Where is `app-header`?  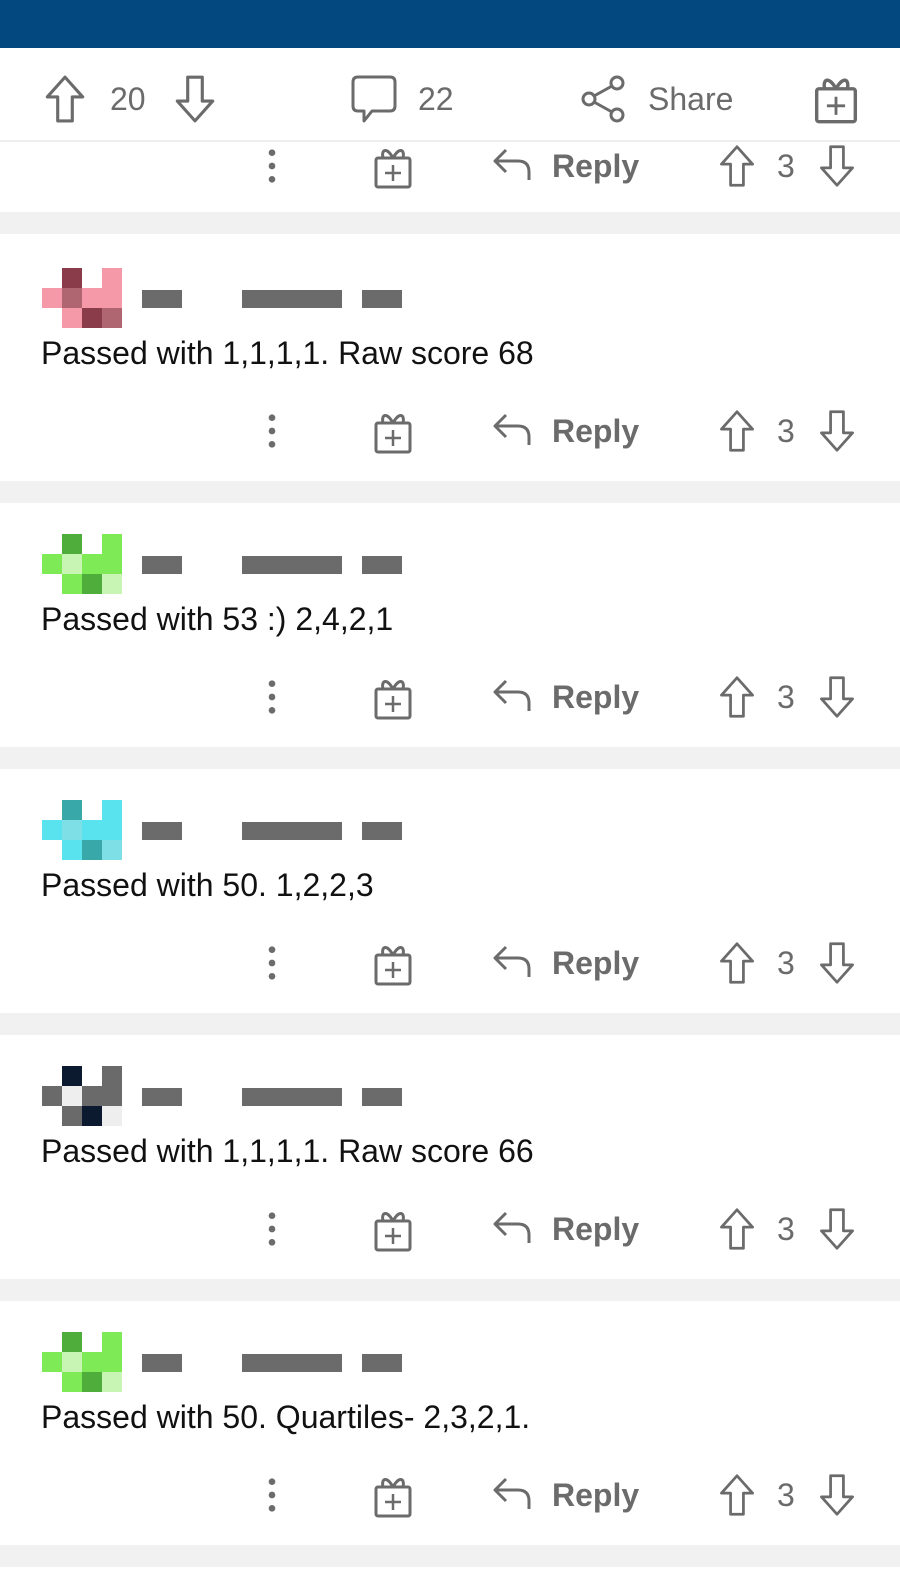
app-header is located at coordinates (450, 24).